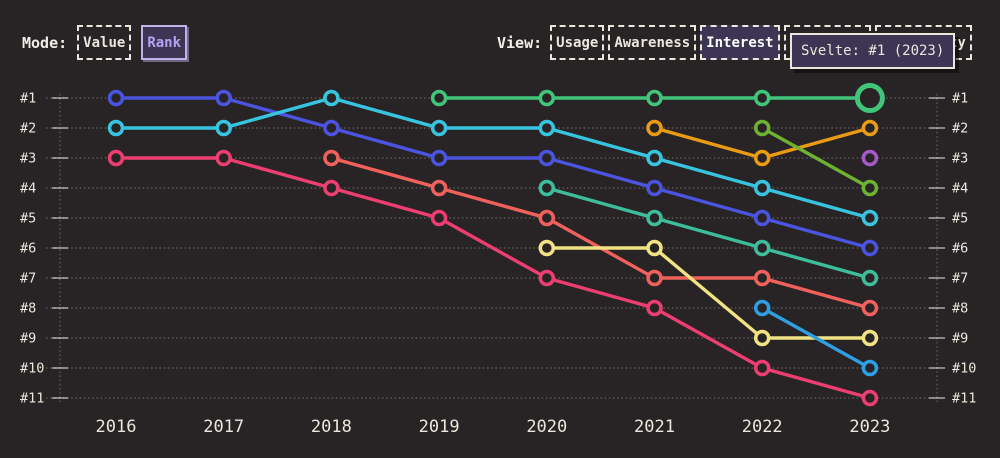 The height and width of the screenshot is (458, 1000). What do you see at coordinates (547, 158) in the screenshot?
I see `marker-royal-blue-2020` at bounding box center [547, 158].